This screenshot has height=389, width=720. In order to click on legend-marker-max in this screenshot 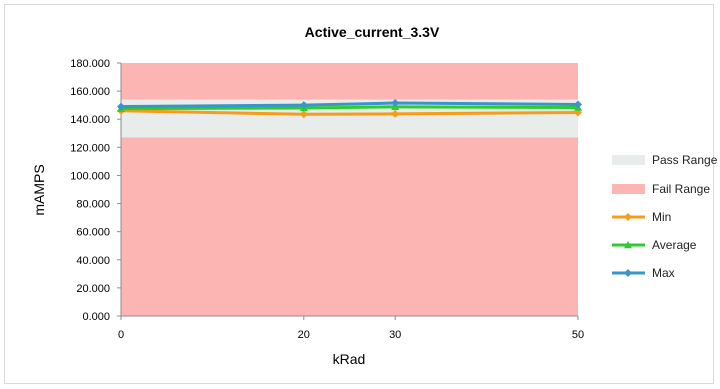, I will do `click(628, 273)`.